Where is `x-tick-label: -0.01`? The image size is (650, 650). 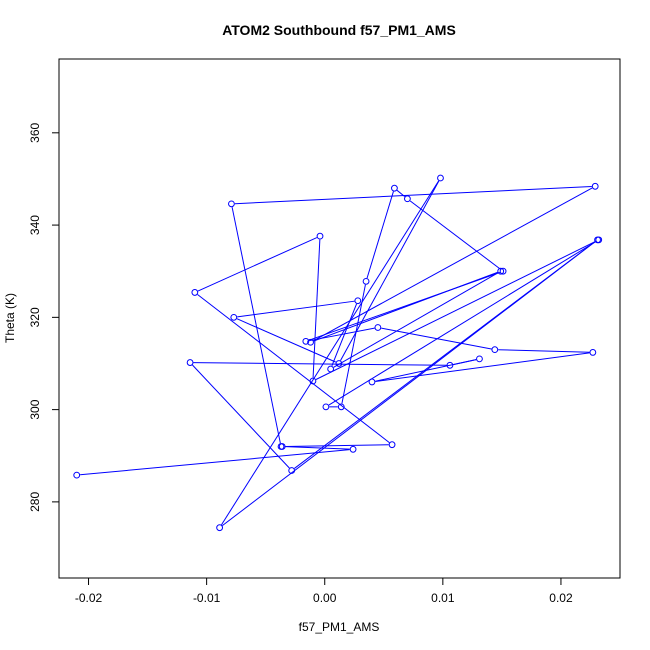 x-tick-label: -0.01 is located at coordinates (207, 598).